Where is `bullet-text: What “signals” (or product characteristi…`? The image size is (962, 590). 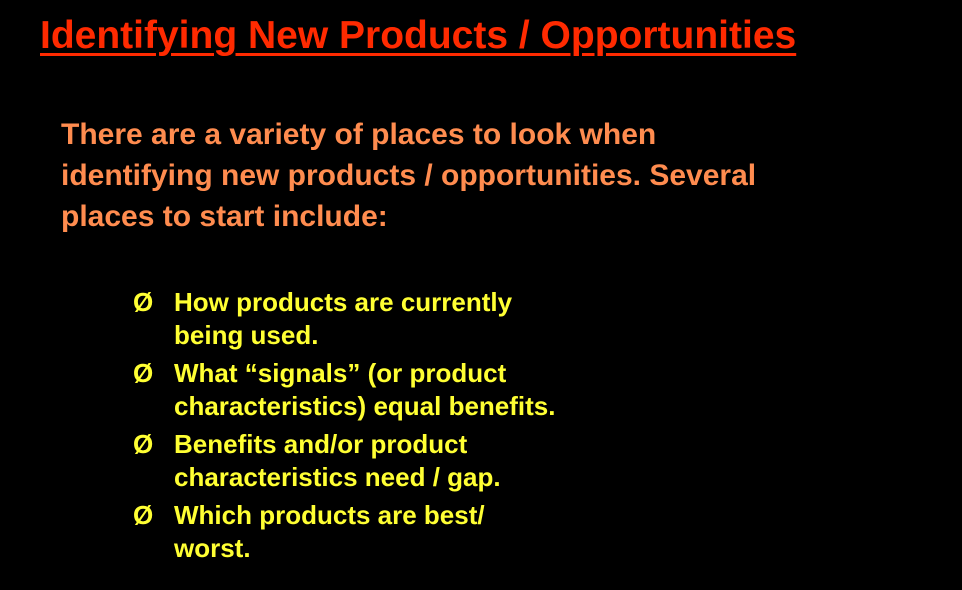
bullet-text: What “signals” (or product characteristi… is located at coordinates (364, 390).